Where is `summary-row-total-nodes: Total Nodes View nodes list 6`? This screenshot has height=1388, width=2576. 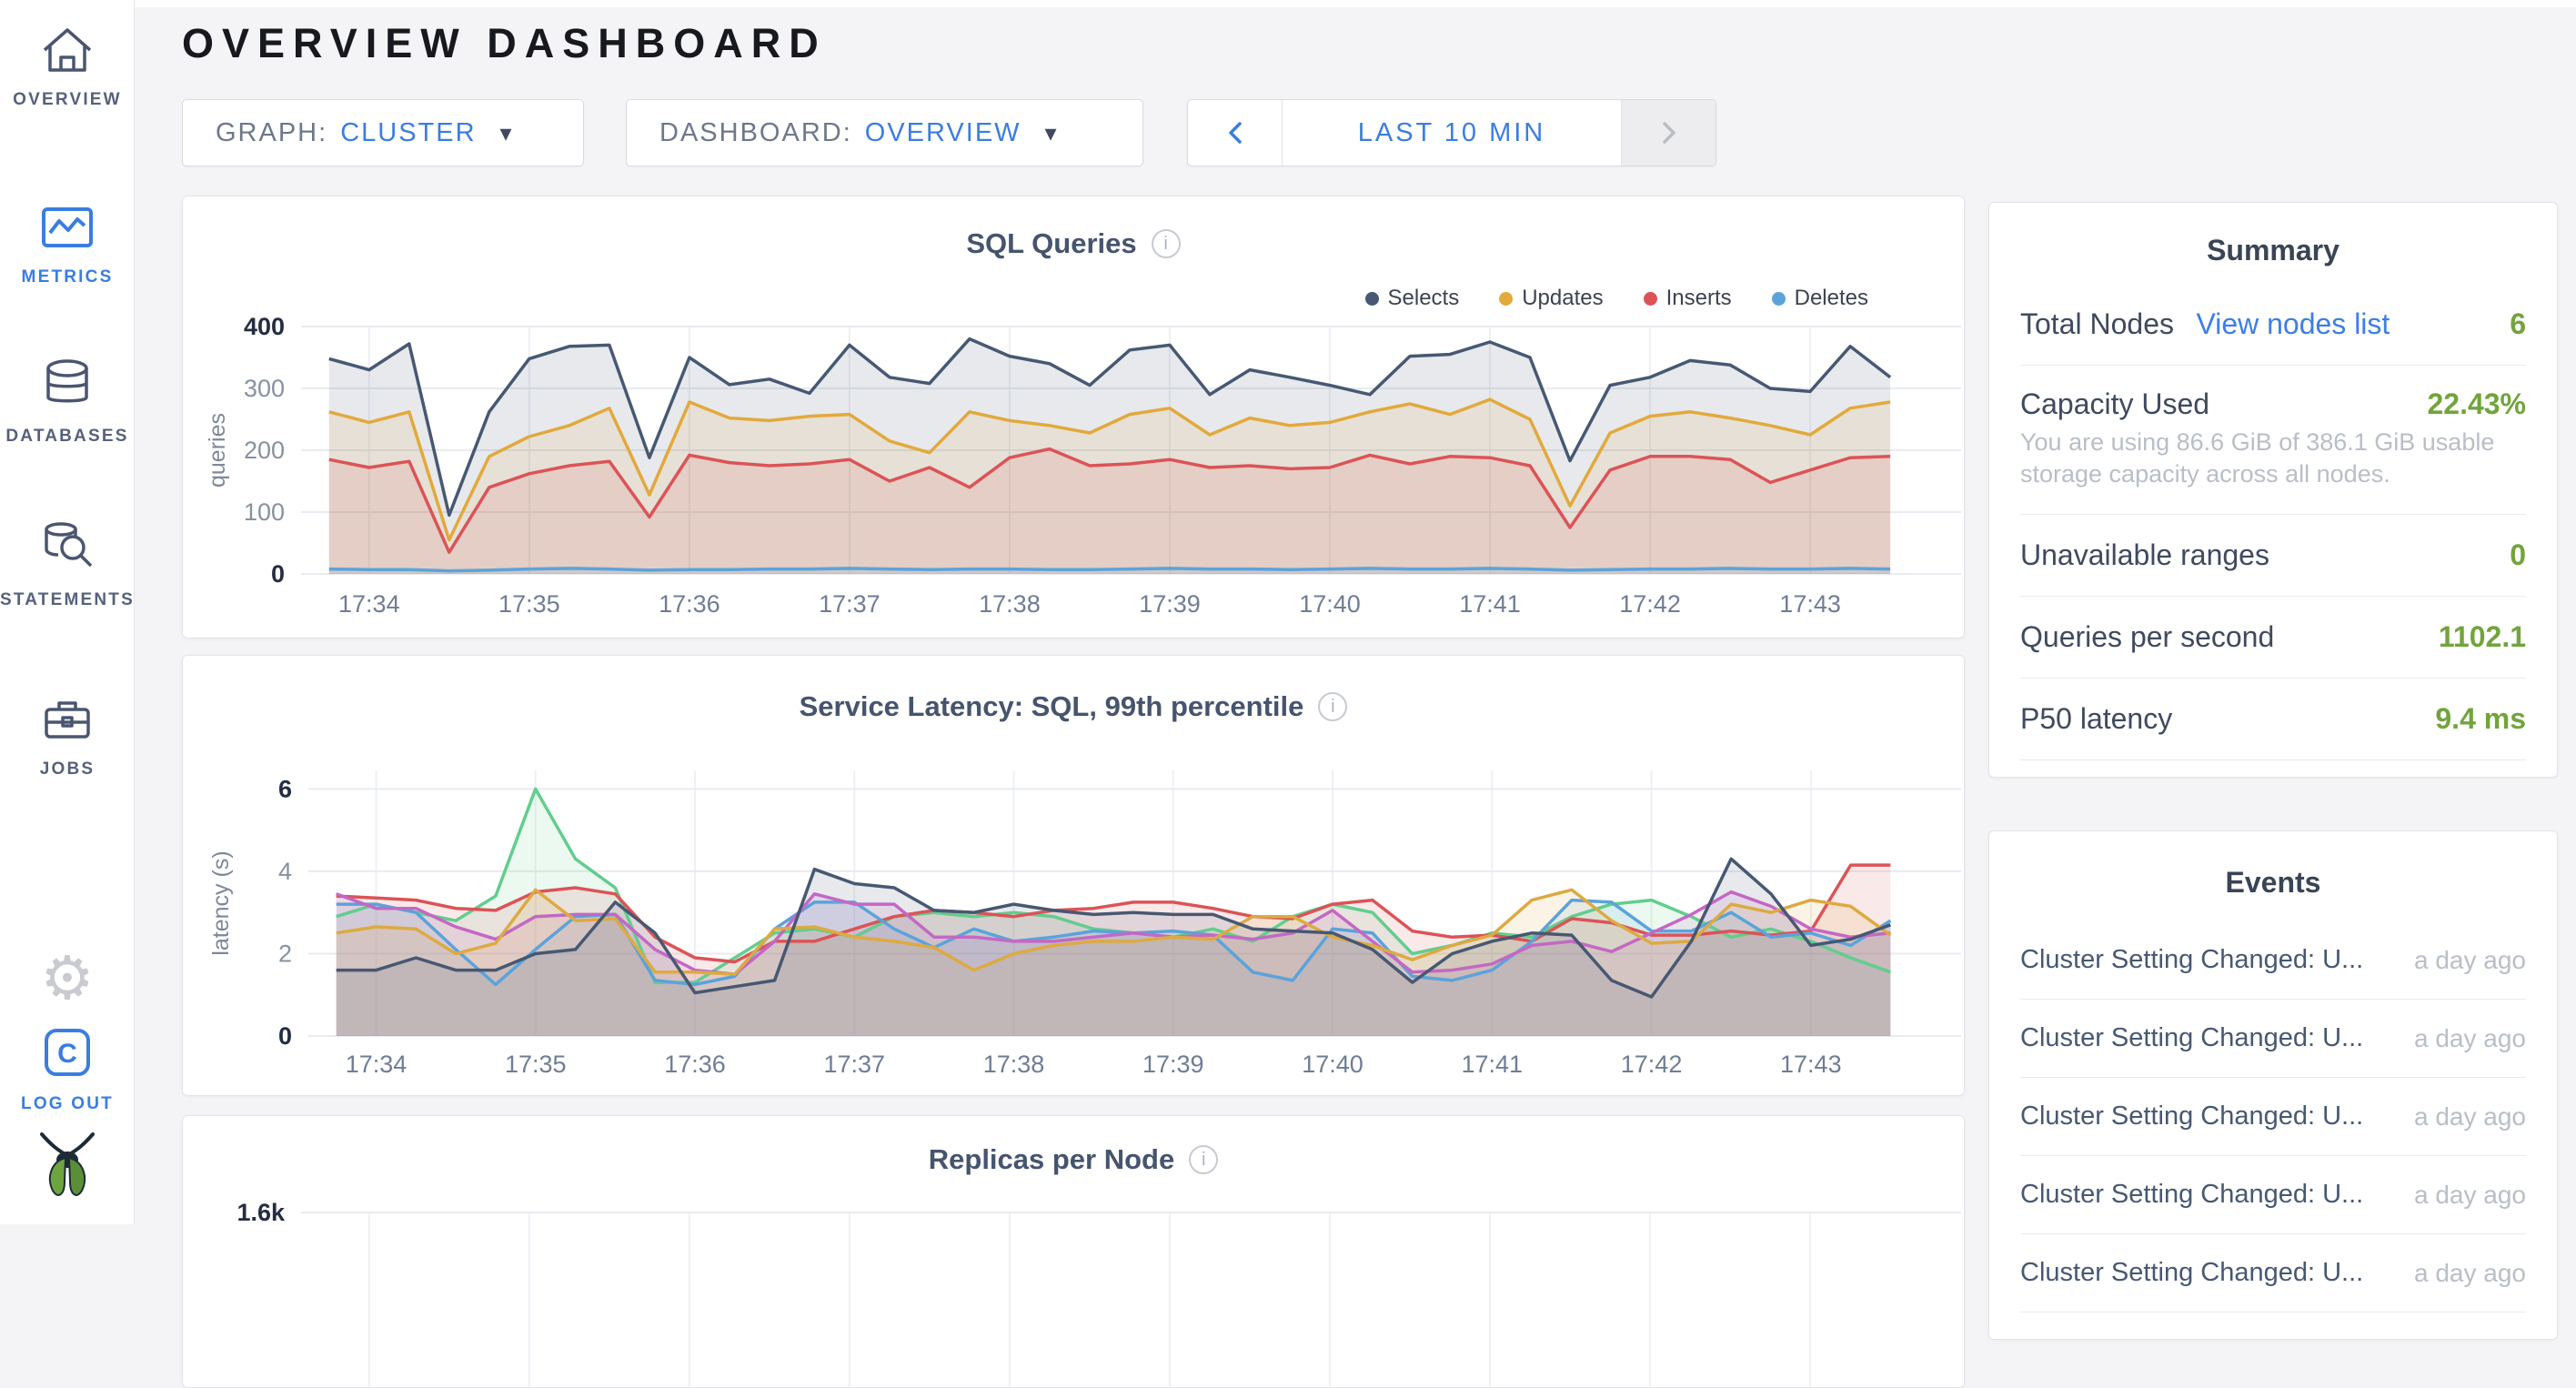 summary-row-total-nodes: Total Nodes View nodes list 6 is located at coordinates (2273, 325).